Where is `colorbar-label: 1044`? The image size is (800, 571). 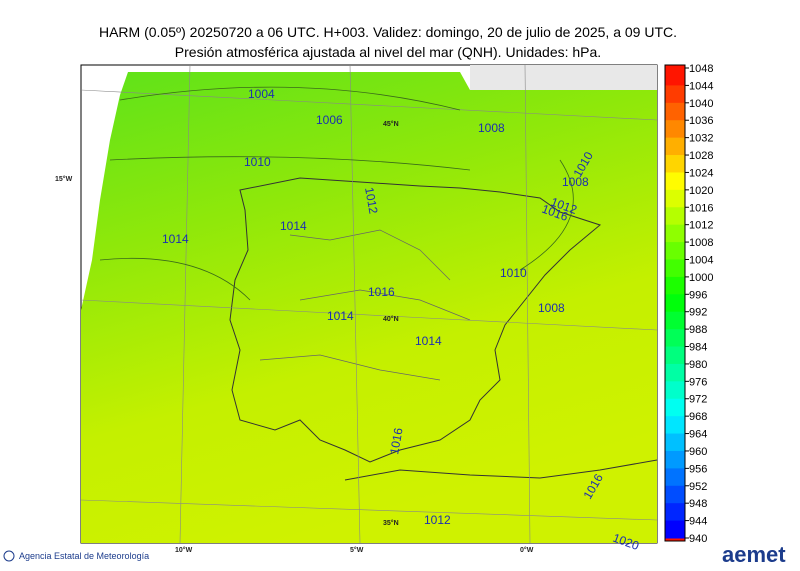
colorbar-label: 1044 is located at coordinates (701, 86).